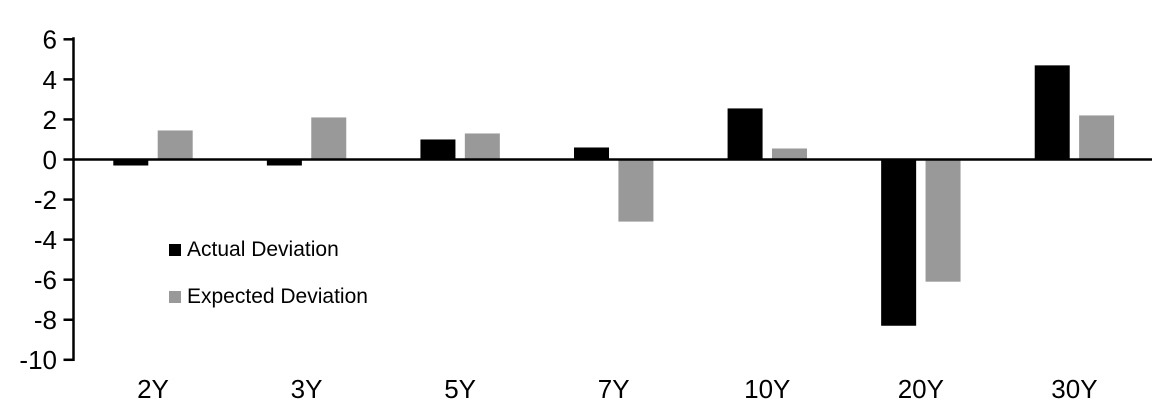  What do you see at coordinates (767, 389) in the screenshot?
I see `x-category-label-10y: 10Y` at bounding box center [767, 389].